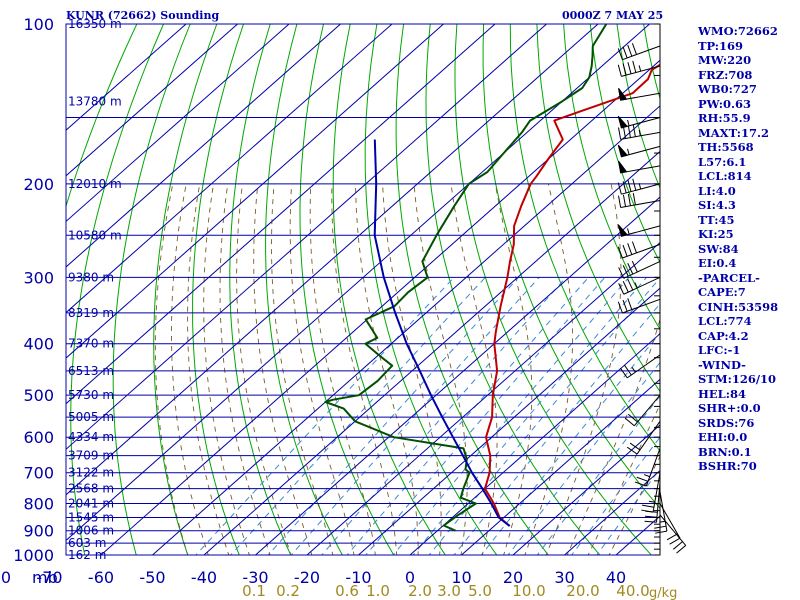  Describe the element at coordinates (738, 31) in the screenshot. I see `index-value: WMO:72662` at that location.